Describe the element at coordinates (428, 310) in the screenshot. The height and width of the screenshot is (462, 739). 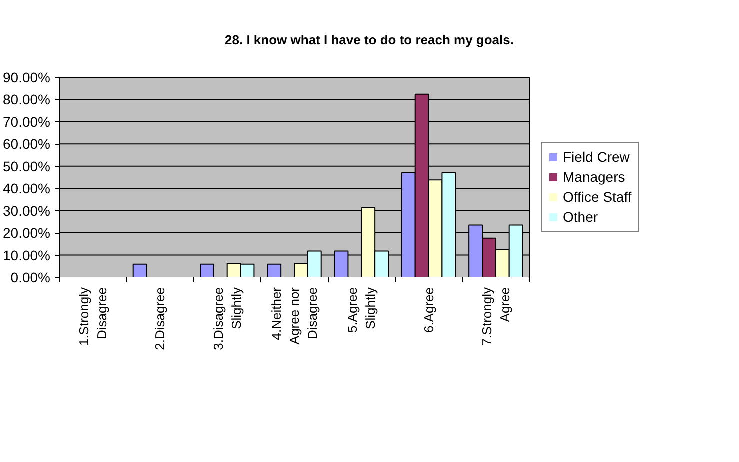
I see `x-tick-label: 6.Agree` at that location.